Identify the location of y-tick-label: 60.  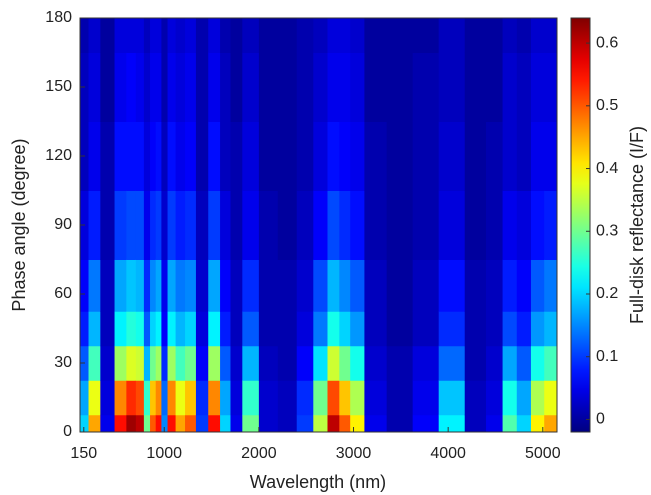
(63, 293).